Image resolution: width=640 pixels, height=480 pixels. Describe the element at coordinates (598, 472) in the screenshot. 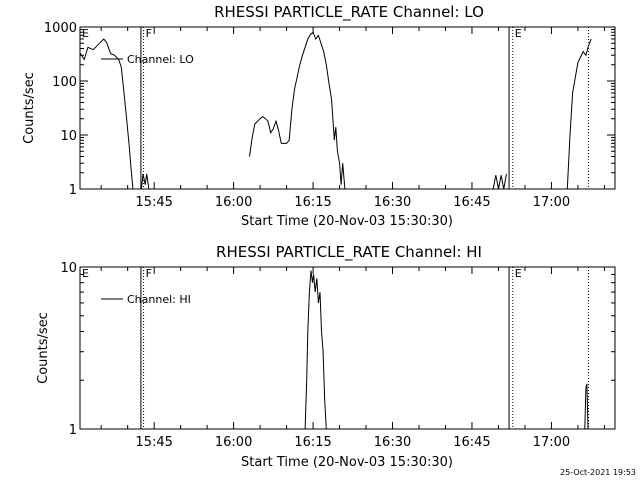

I see `timestamp: 25-Oct-2021 19:53` at that location.